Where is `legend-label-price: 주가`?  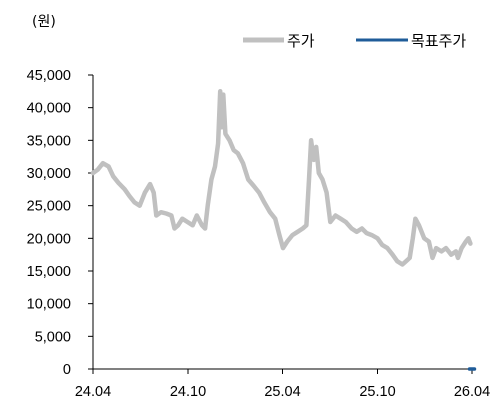
legend-label-price: 주가 is located at coordinates (301, 41).